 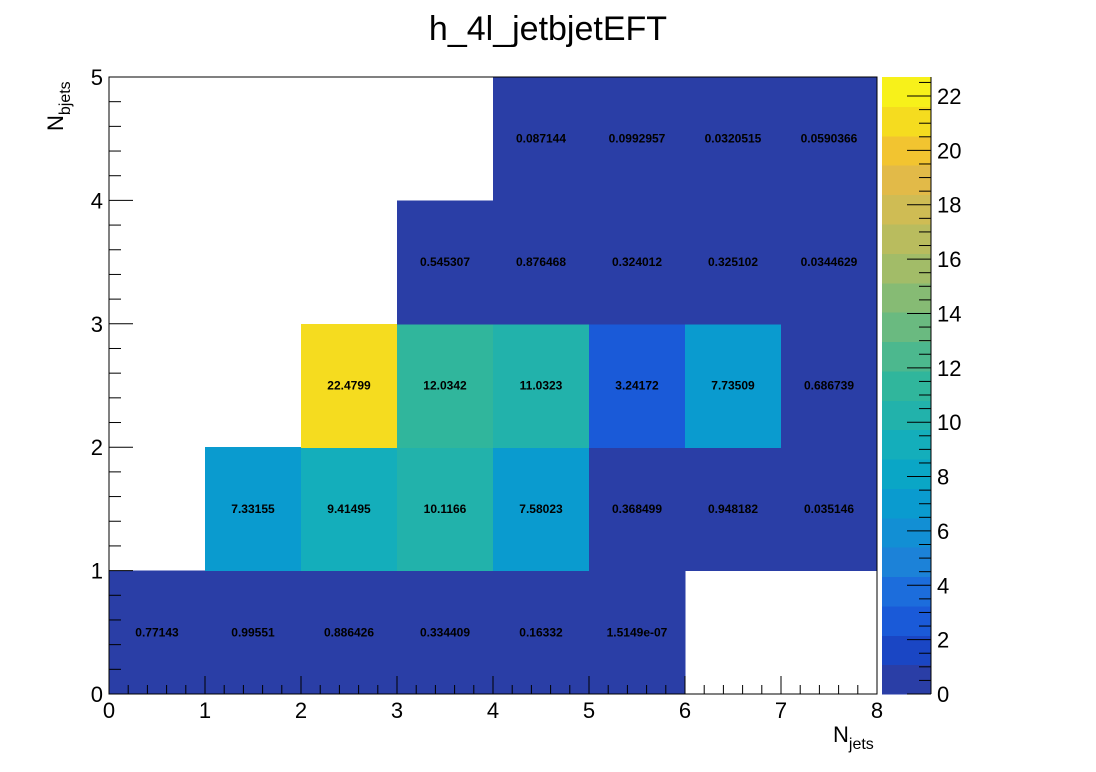 I want to click on cell-value-label: 0.77143, so click(x=157, y=632).